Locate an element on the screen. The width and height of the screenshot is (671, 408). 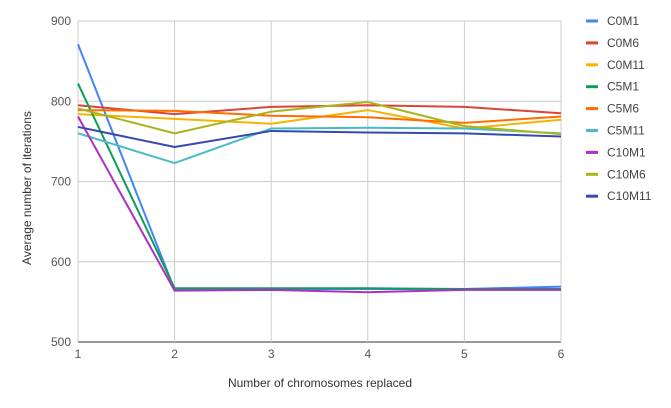
series-line-c5m11 is located at coordinates (319, 145).